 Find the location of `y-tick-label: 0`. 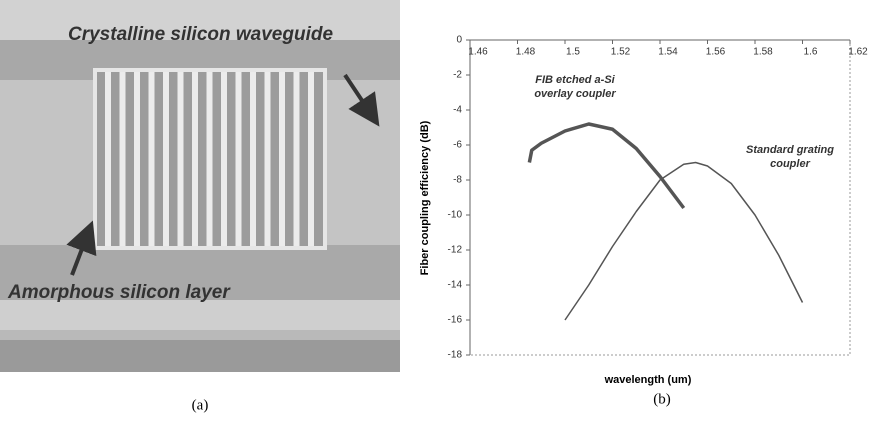

y-tick-label: 0 is located at coordinates (459, 40).